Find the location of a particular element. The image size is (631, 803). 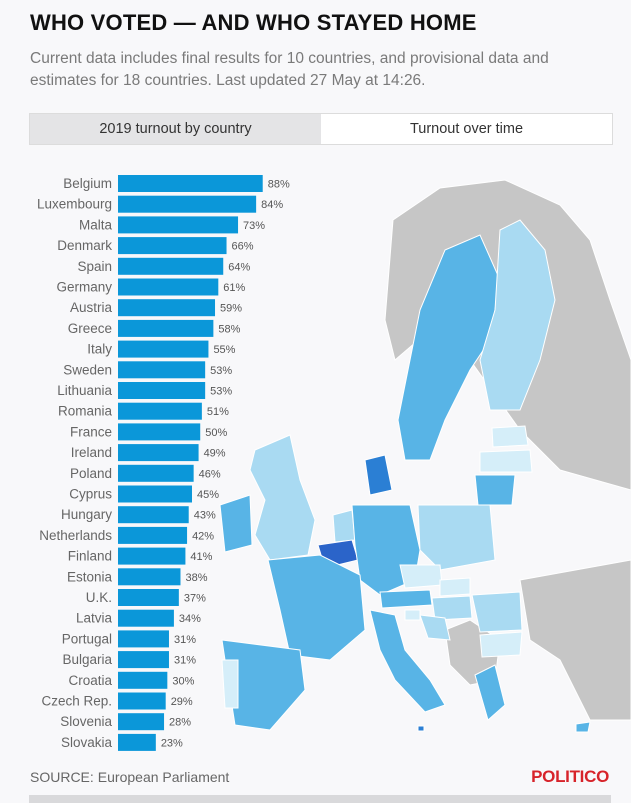

bar-category-label: Lithuania is located at coordinates (84, 390).